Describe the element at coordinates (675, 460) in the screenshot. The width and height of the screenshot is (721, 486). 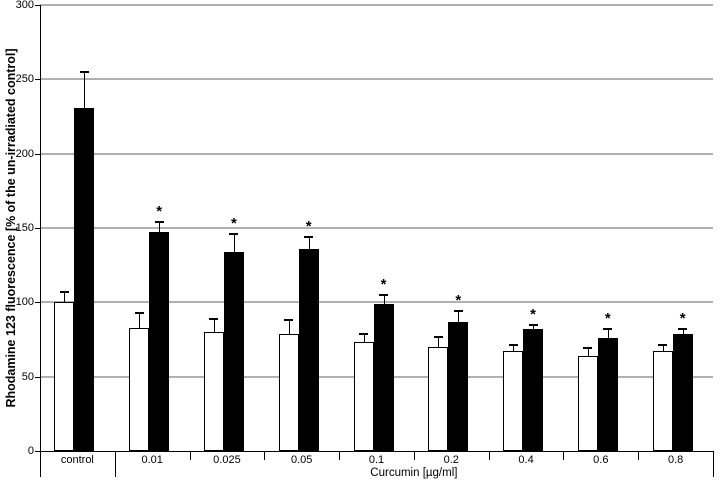
I see `category-label: 0.8` at that location.